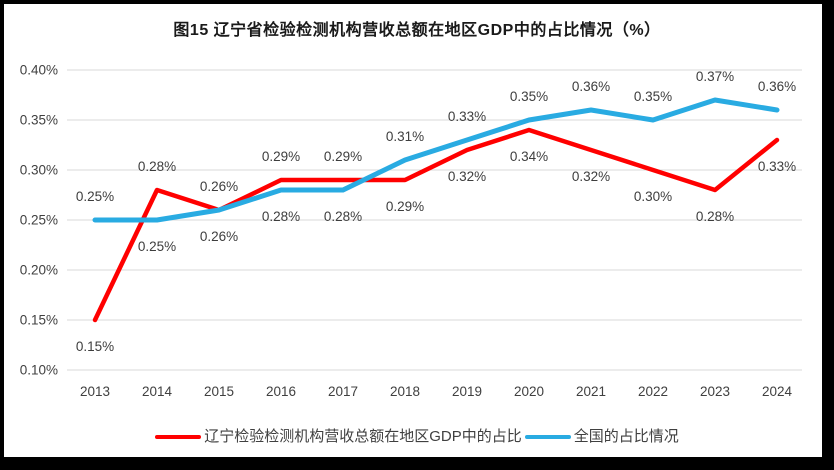 This screenshot has height=470, width=834. What do you see at coordinates (178, 437) in the screenshot?
I see `legend-swatch-liaoning-line` at bounding box center [178, 437].